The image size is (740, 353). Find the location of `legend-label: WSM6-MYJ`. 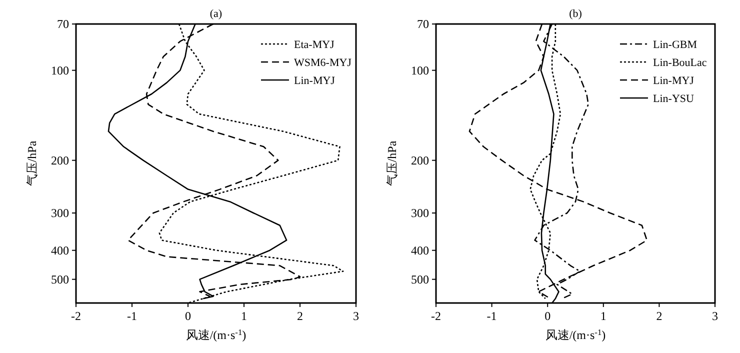

legend-label: WSM6-MYJ is located at coordinates (323, 63).